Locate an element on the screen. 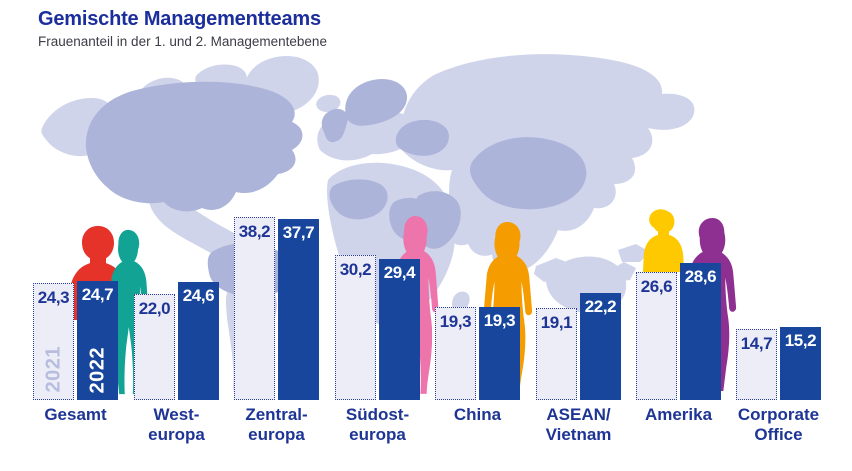  bar-2021-westeuropa: 22,0 is located at coordinates (154, 347).